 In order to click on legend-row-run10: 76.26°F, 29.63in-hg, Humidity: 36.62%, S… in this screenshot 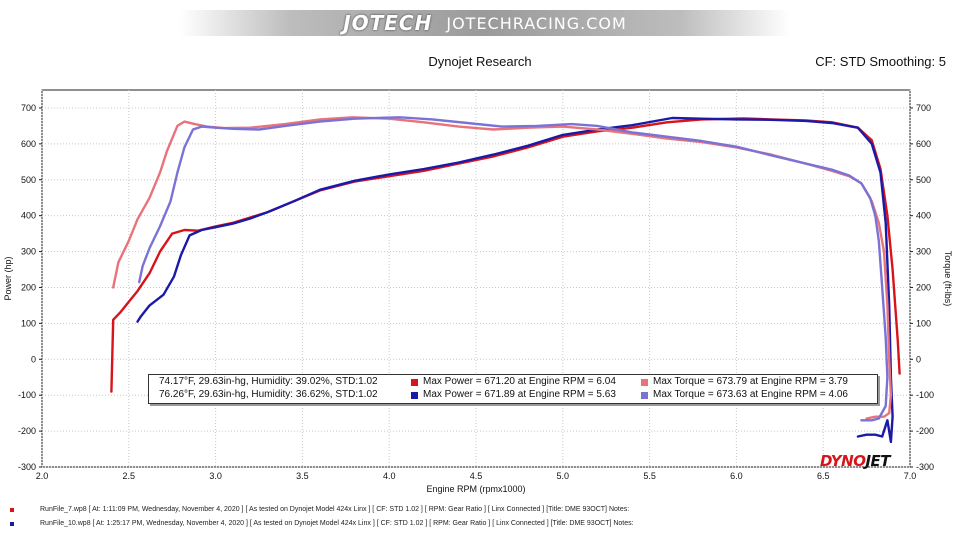, I will do `click(513, 395)`.